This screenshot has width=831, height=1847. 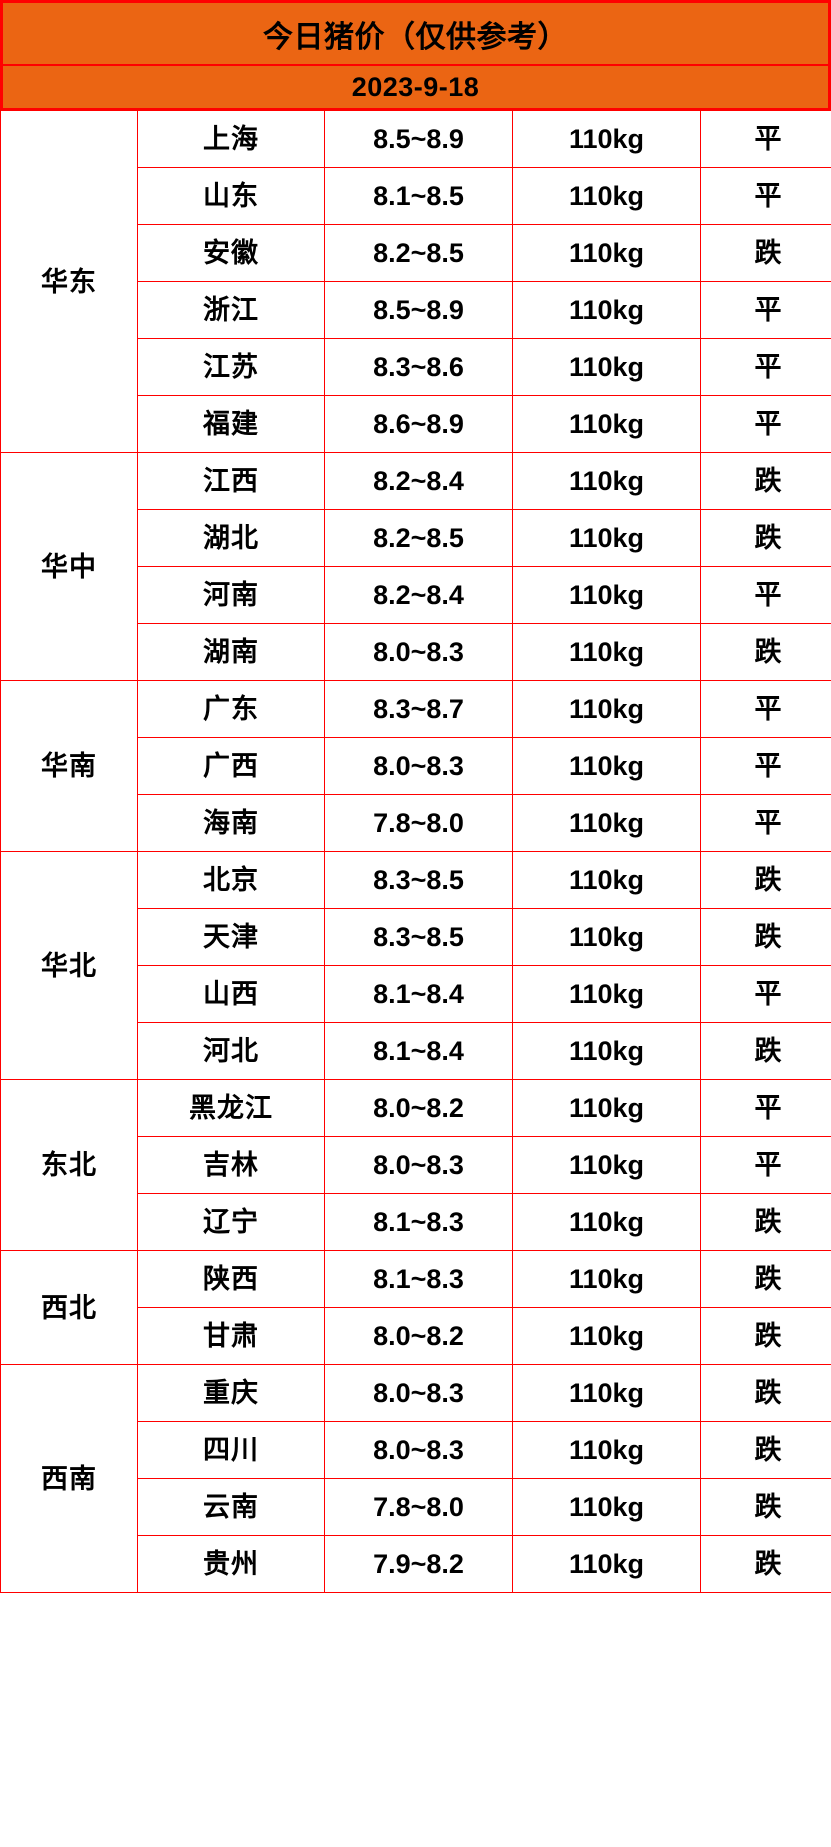 I want to click on table-row: 贵州 7.9~8.2 110kg 跌, so click(x=416, y=1564).